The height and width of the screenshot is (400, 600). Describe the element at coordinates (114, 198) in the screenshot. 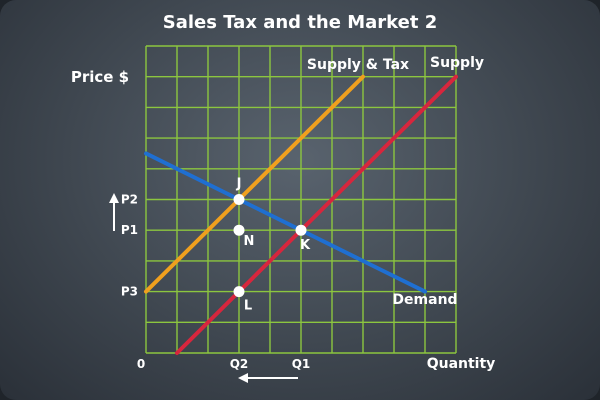

I see `price-up-arrowhead` at that location.